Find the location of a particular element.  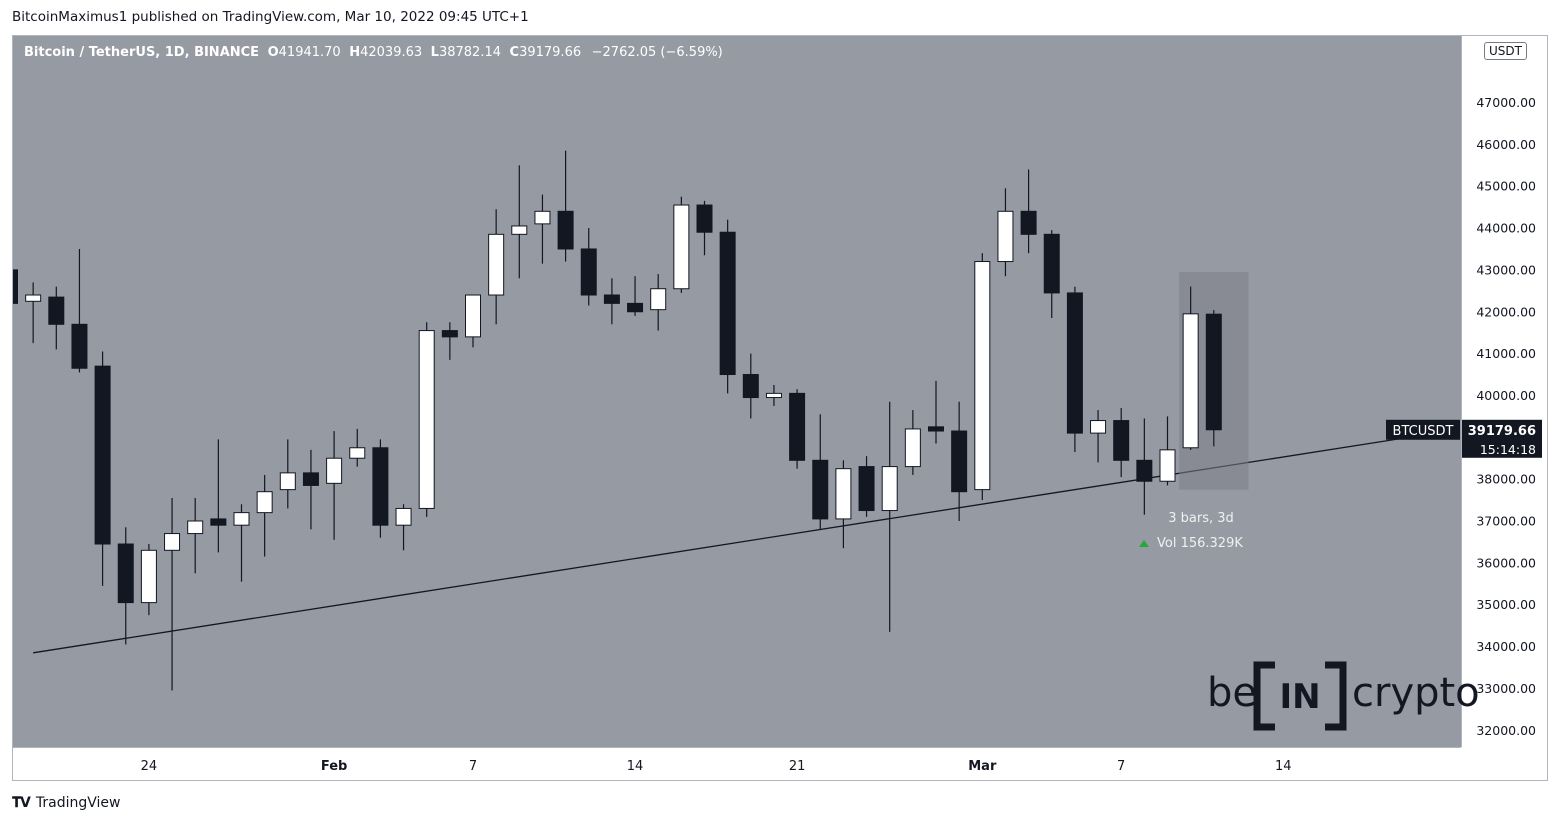

time-axis is located at coordinates (737, 763).